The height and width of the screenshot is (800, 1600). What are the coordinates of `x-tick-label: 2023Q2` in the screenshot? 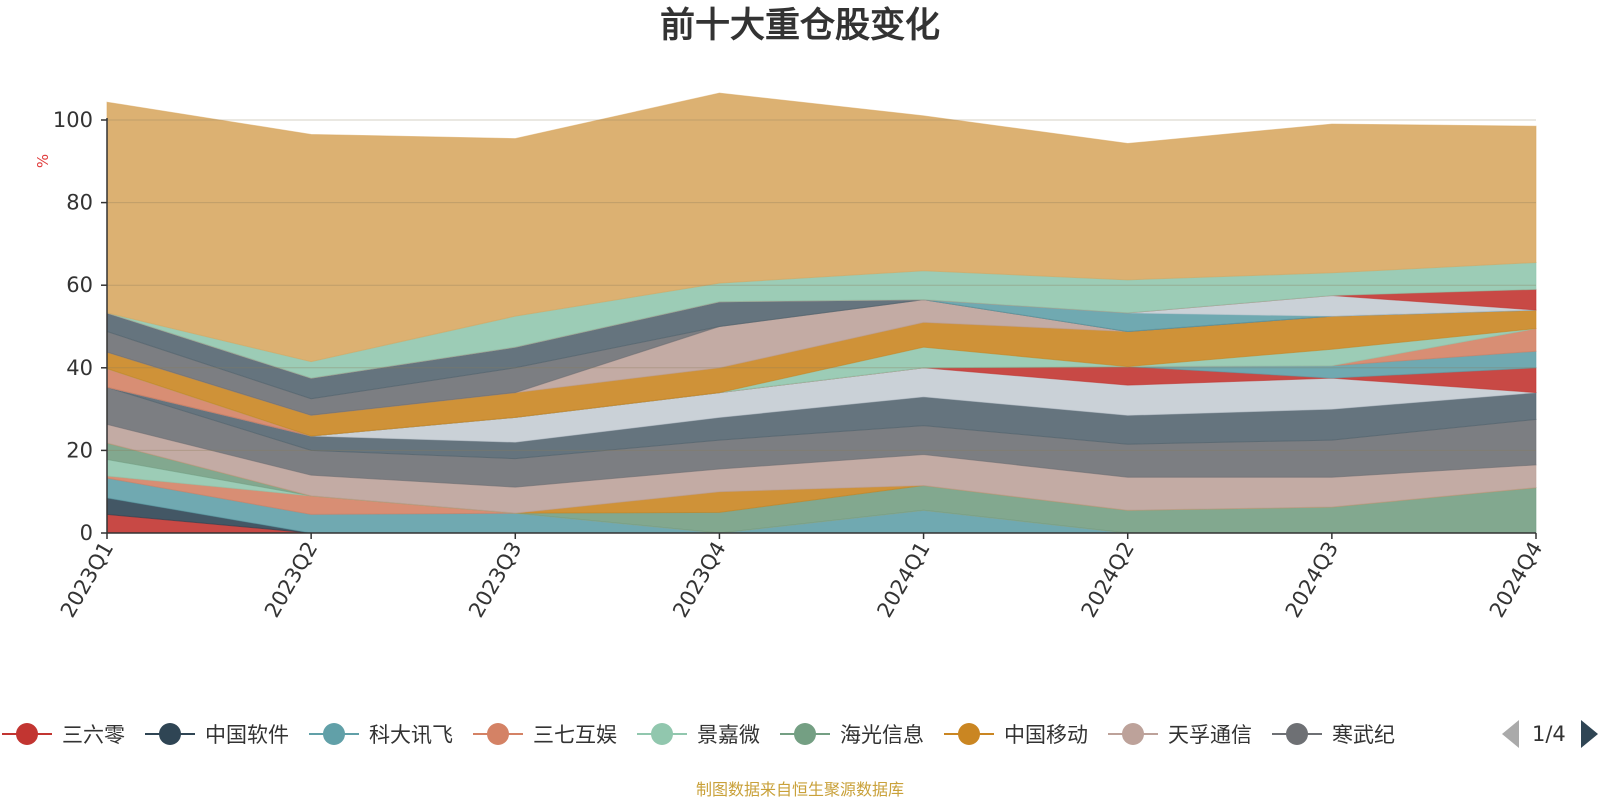 It's located at (291, 580).